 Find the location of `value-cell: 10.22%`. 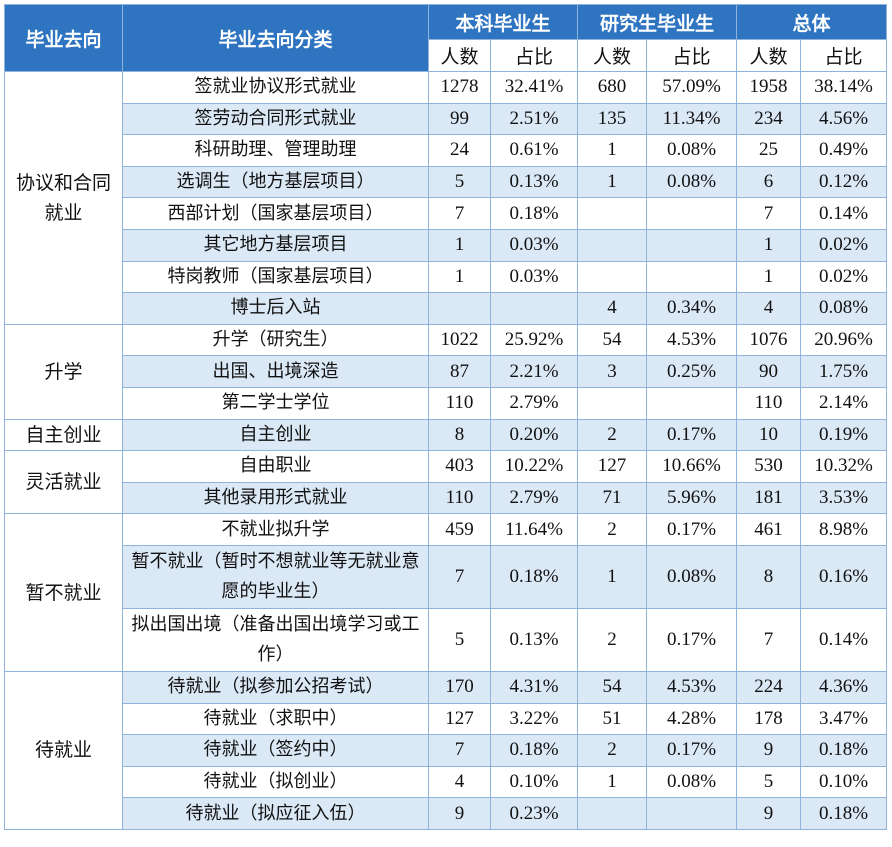

value-cell: 10.22% is located at coordinates (534, 466).